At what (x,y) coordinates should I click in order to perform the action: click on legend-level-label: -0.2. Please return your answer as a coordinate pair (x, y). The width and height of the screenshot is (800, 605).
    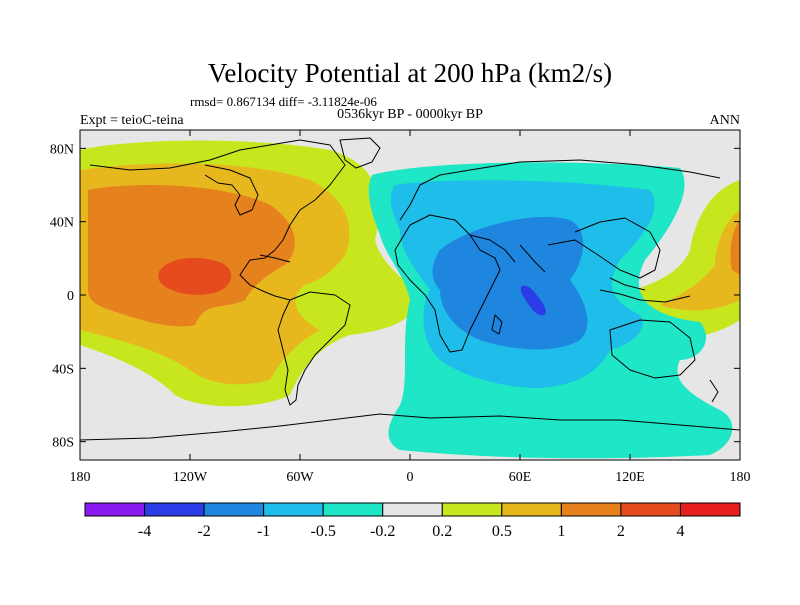
    Looking at the image, I should click on (382, 531).